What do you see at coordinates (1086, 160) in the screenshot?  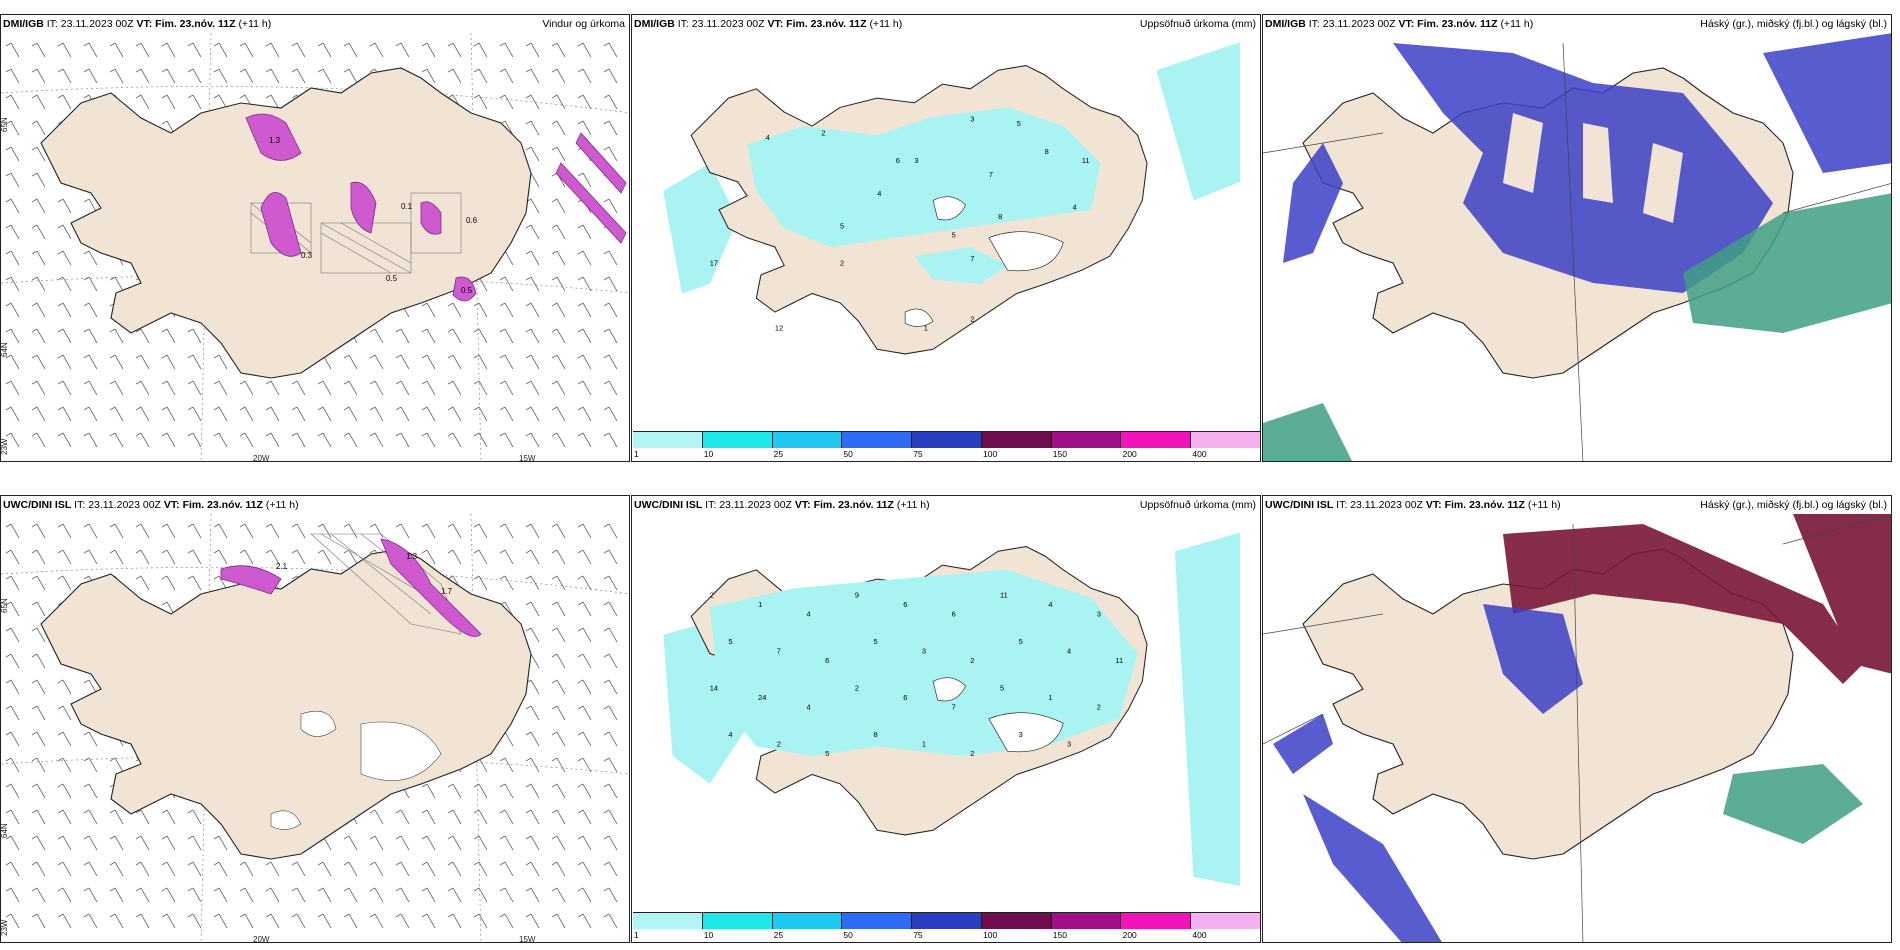 I see `precip-value: 11` at bounding box center [1086, 160].